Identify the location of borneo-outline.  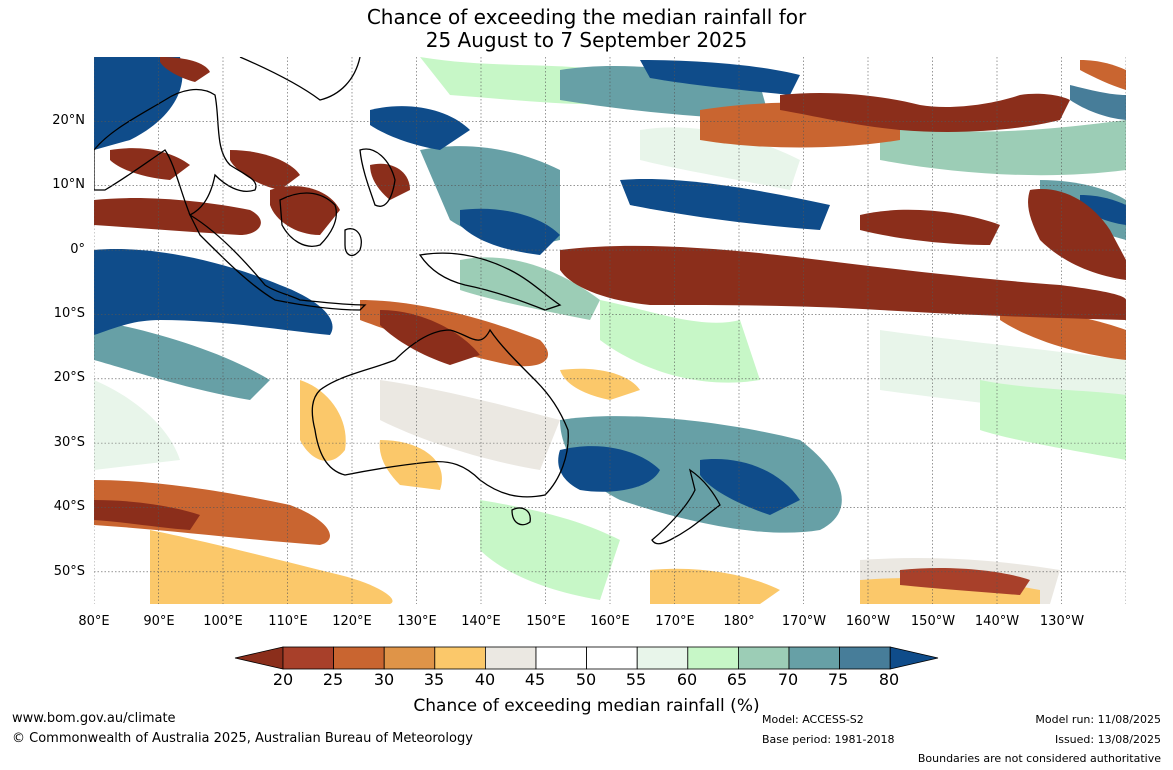
(308, 219).